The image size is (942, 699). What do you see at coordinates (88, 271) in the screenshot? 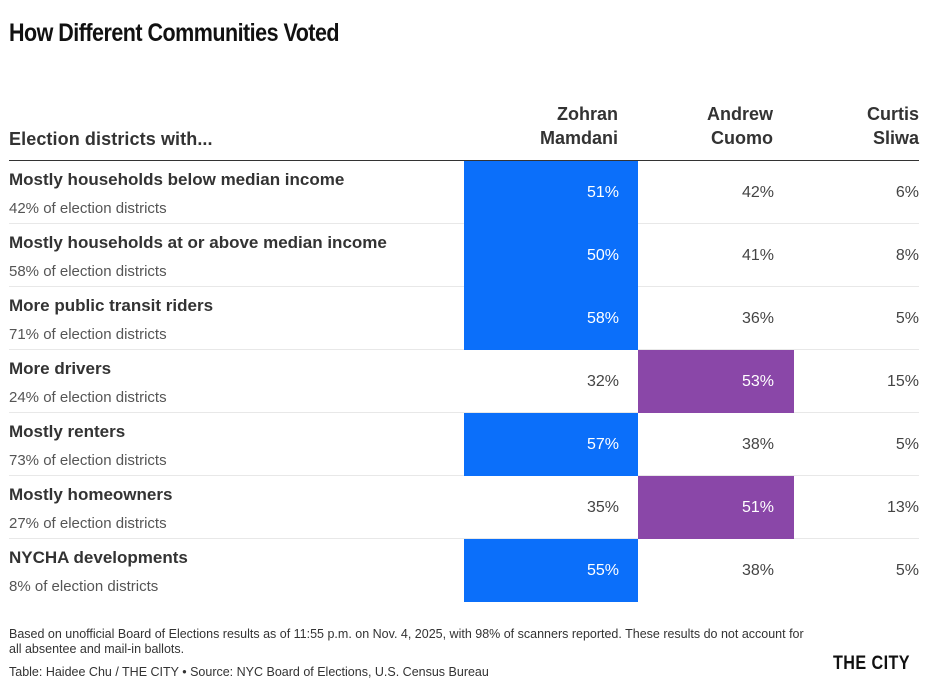
I see `row-share-of-districts: 58% of election districts` at bounding box center [88, 271].